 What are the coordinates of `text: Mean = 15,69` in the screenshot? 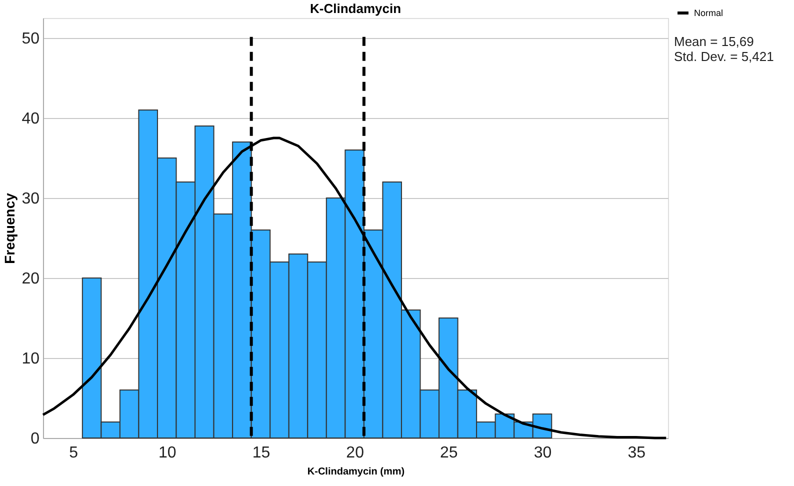 It's located at (714, 41).